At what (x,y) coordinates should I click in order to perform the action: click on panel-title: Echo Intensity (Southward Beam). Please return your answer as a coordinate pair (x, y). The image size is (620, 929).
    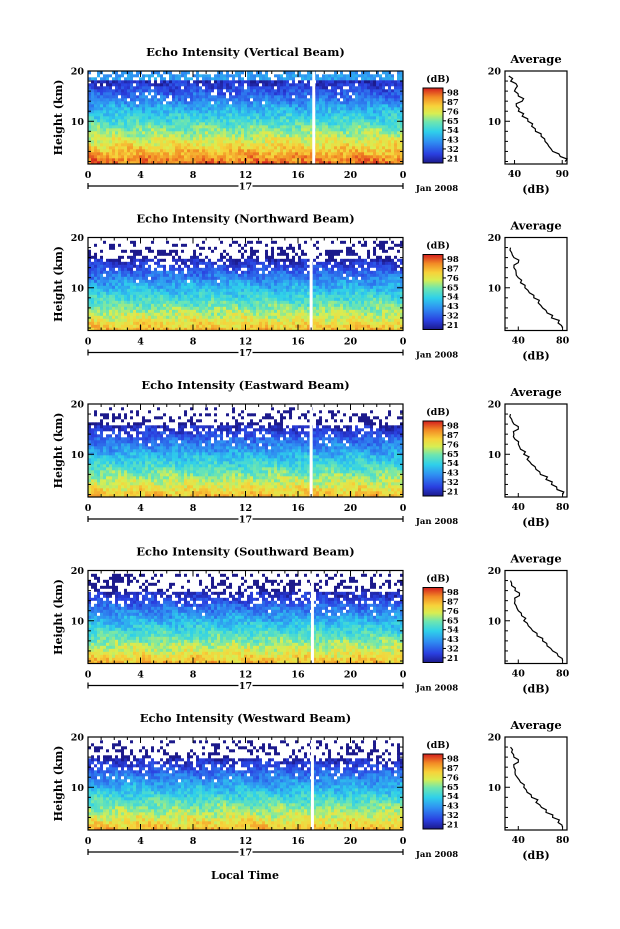
    Looking at the image, I should click on (245, 552).